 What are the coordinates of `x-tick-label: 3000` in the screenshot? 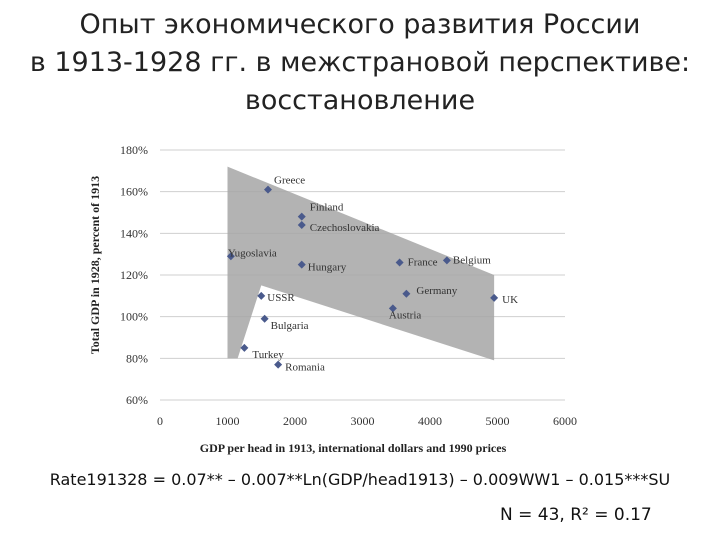 It's located at (363, 421).